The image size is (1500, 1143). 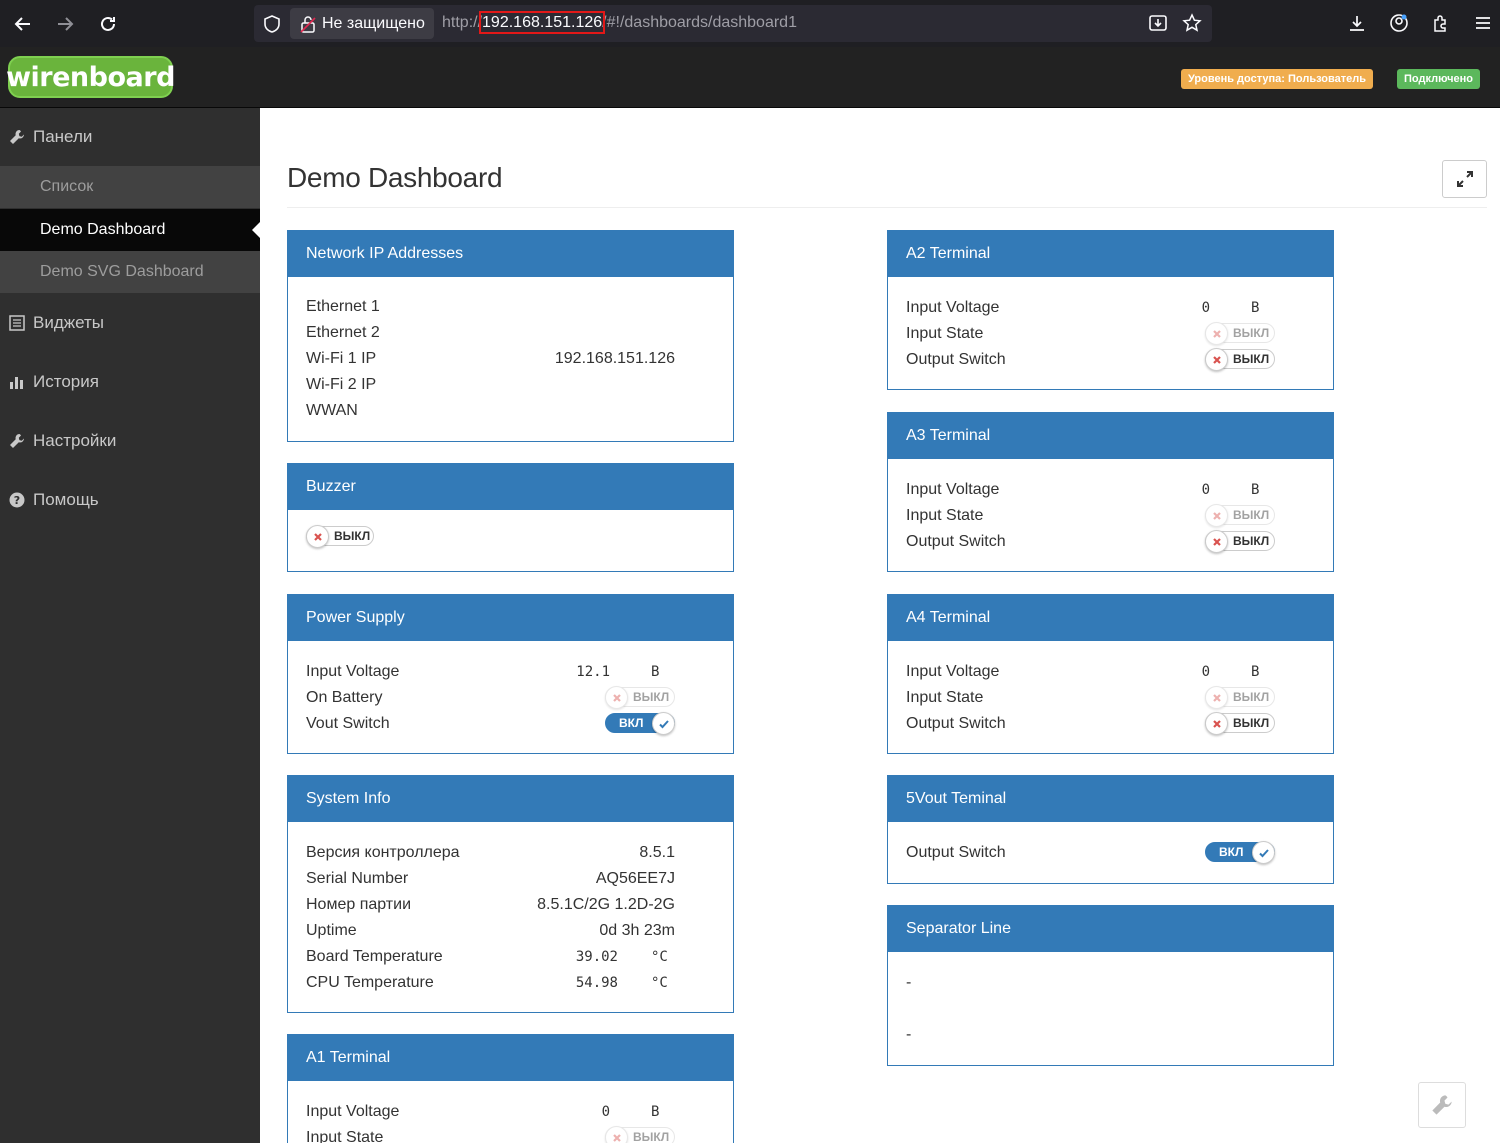 What do you see at coordinates (510, 1058) in the screenshot?
I see `widget-title: A1 Terminal` at bounding box center [510, 1058].